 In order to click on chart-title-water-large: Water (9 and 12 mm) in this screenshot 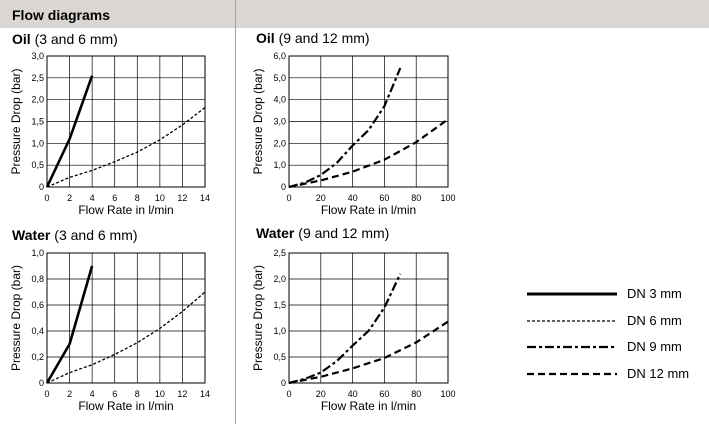, I will do `click(322, 233)`.